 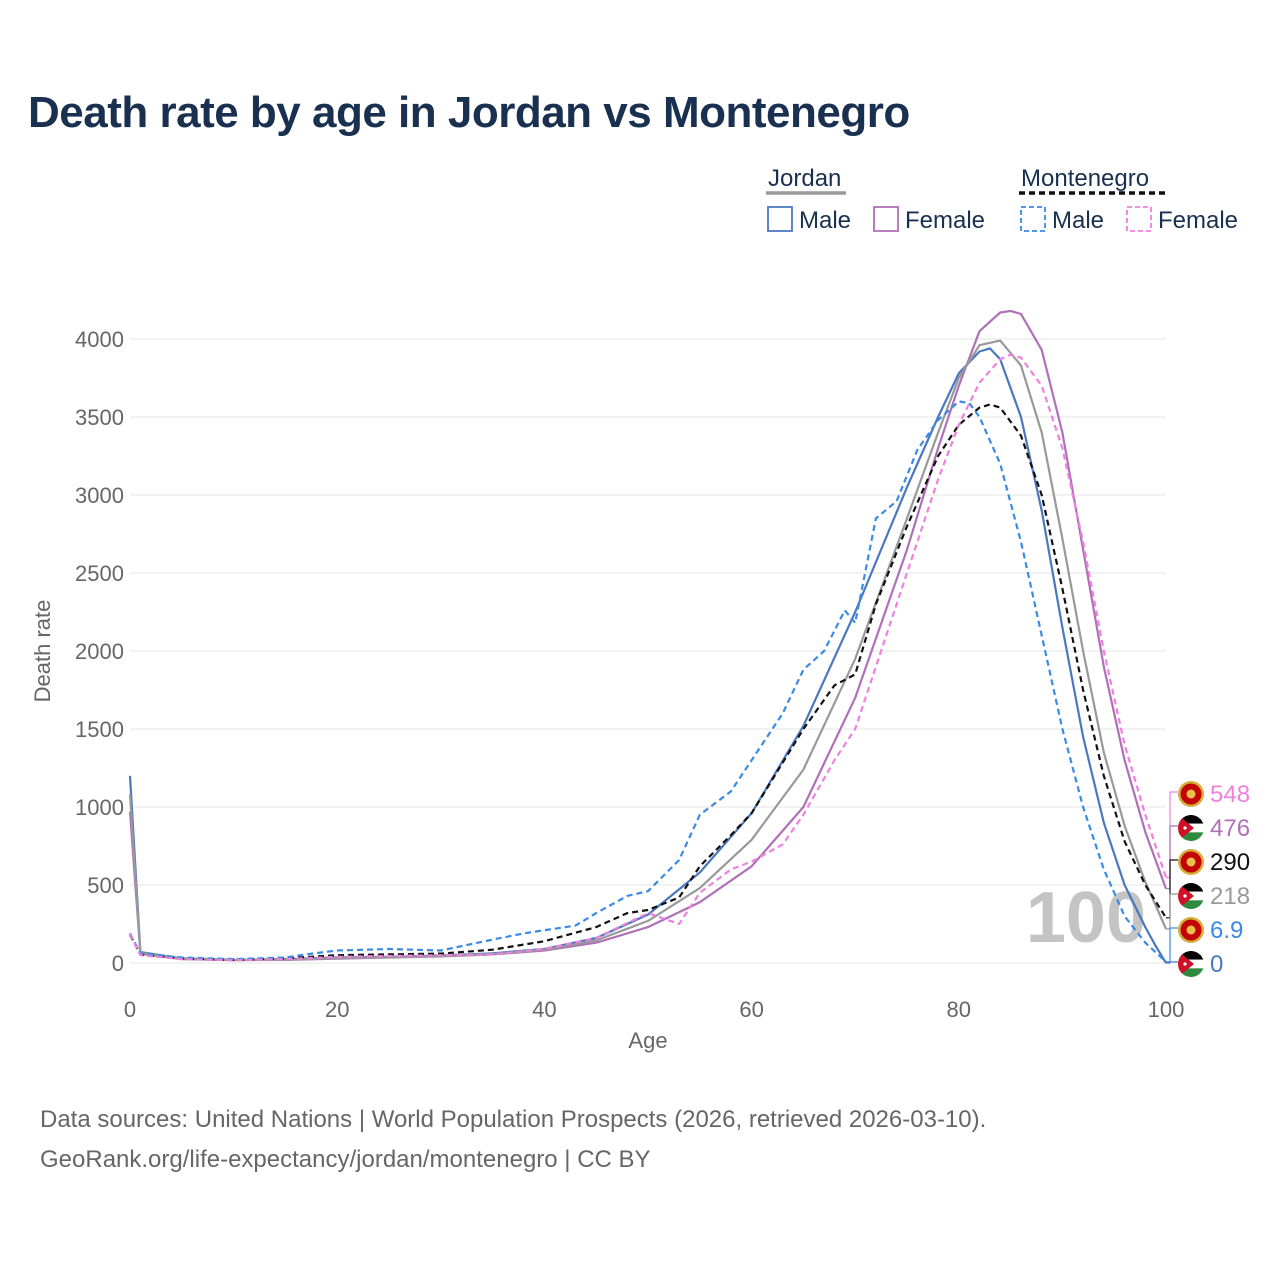 What do you see at coordinates (1033, 219) in the screenshot?
I see `legend-swatch-montenegro-male` at bounding box center [1033, 219].